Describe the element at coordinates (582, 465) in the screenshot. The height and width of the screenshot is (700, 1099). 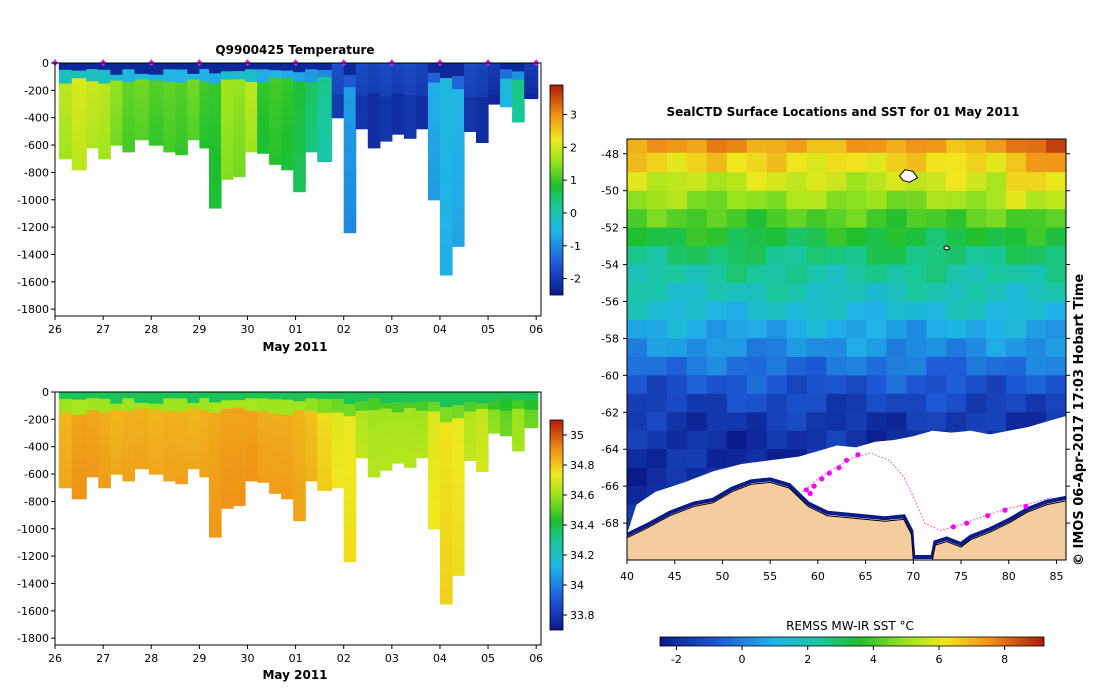
I see `colorbar-tick-label: 34.8` at that location.